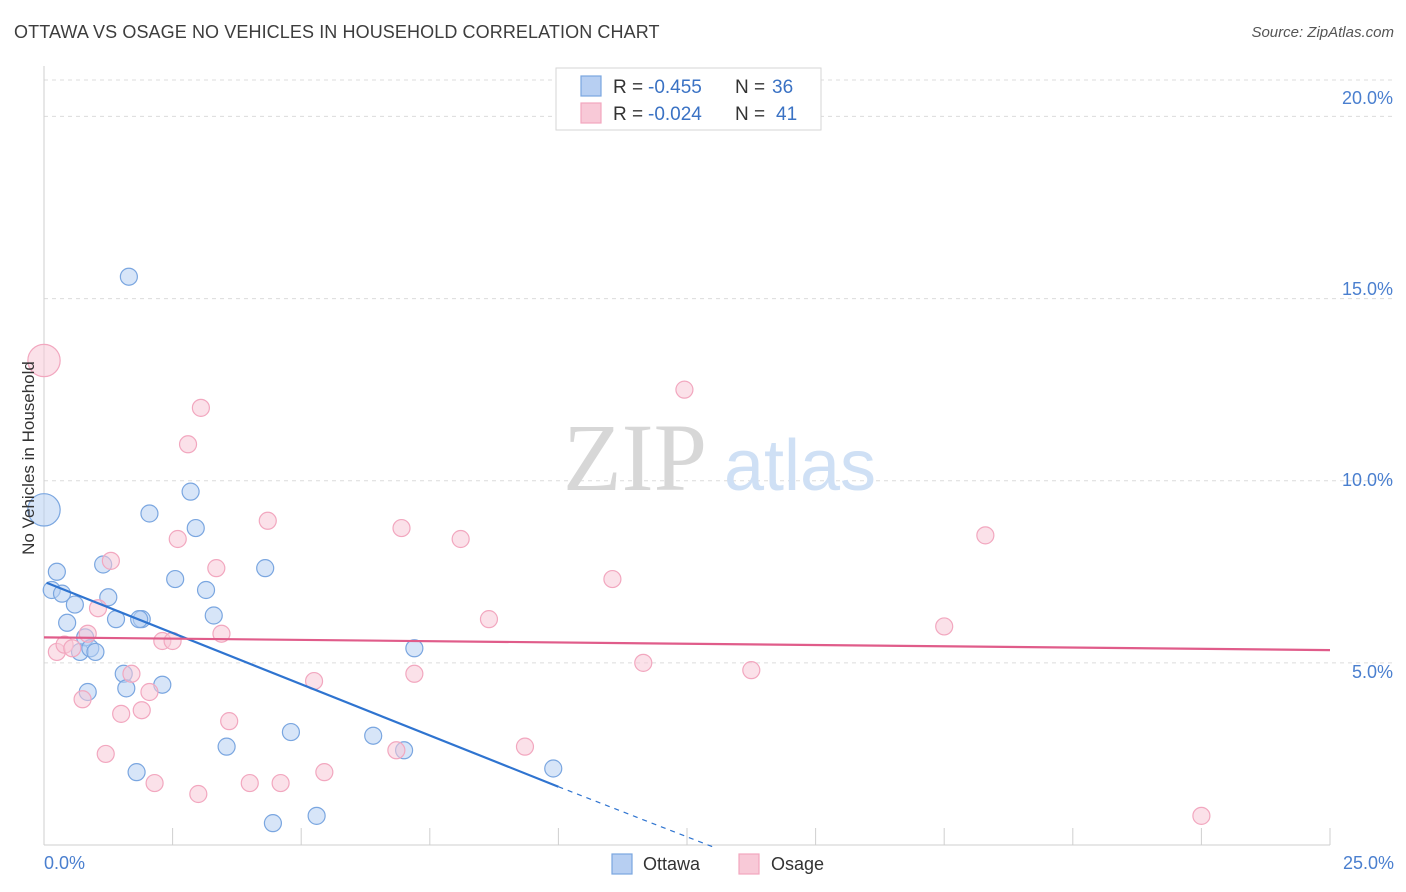 This screenshot has width=1406, height=892. What do you see at coordinates (719, 457) in the screenshot?
I see `watermark: ZIP atlas` at bounding box center [719, 457].